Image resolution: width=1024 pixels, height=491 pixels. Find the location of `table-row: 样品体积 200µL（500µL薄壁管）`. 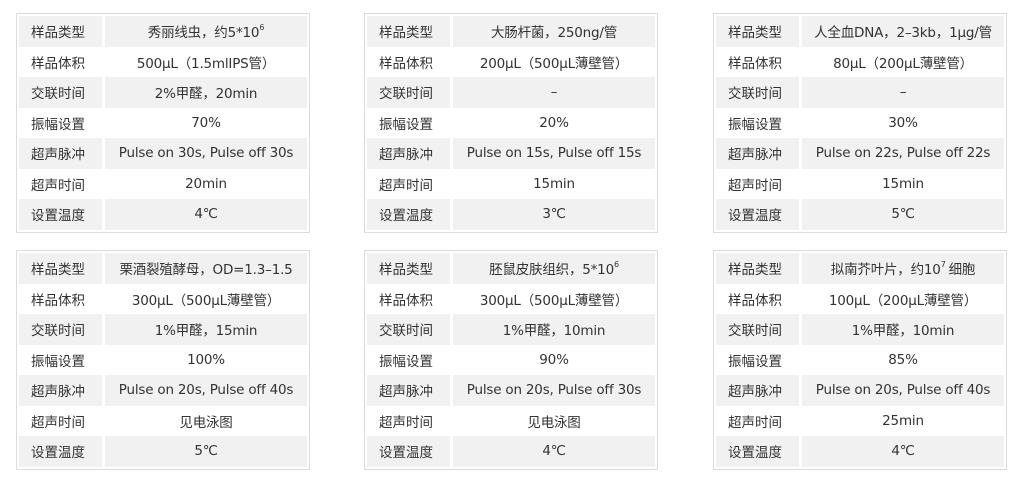

table-row: 样品体积 200µL（500µL薄壁管） is located at coordinates (511, 61).